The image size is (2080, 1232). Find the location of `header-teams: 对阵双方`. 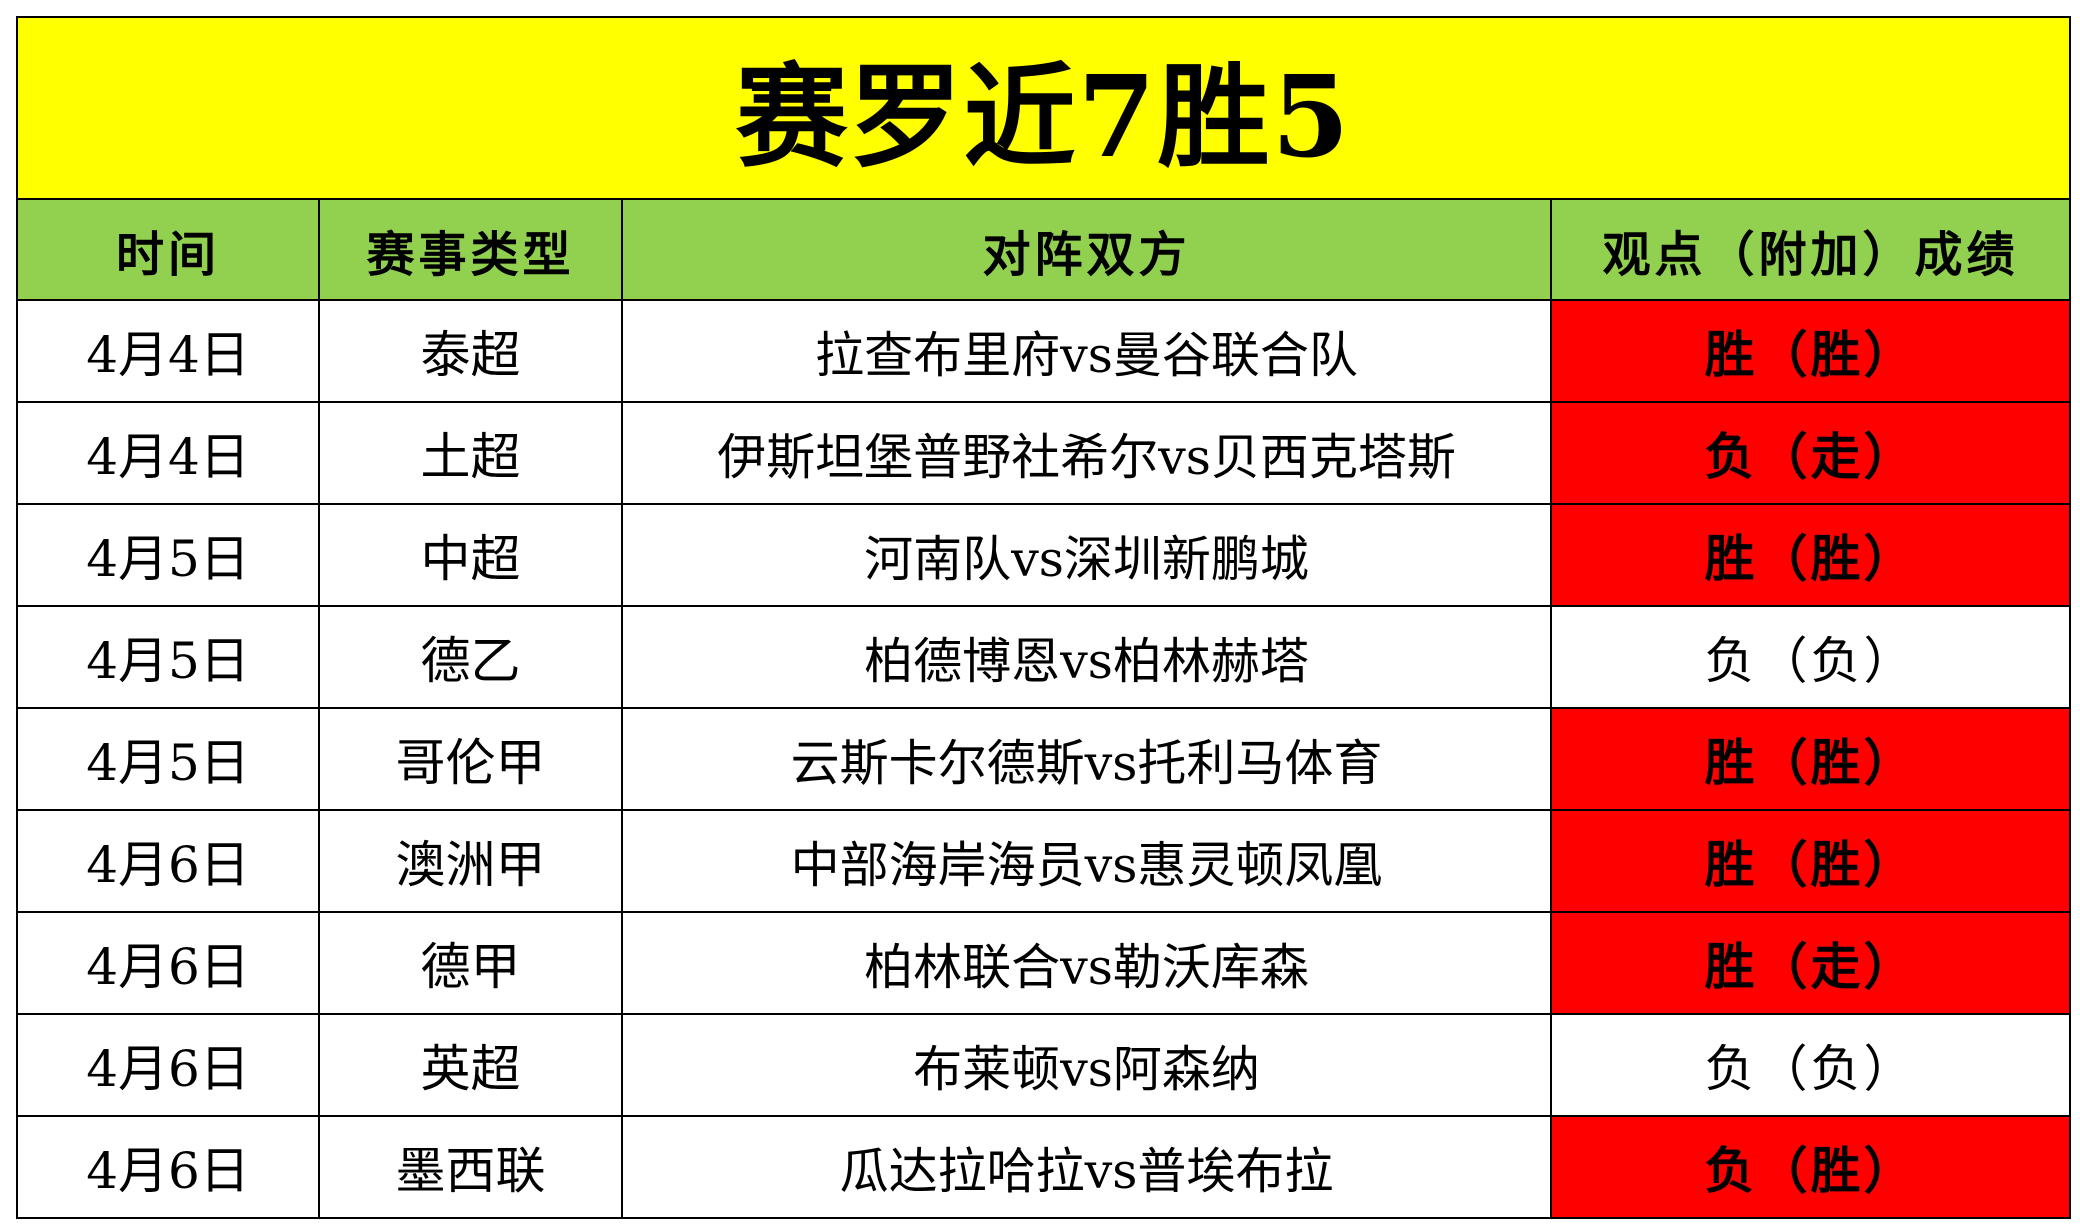

header-teams: 对阵双方 is located at coordinates (1086, 249).